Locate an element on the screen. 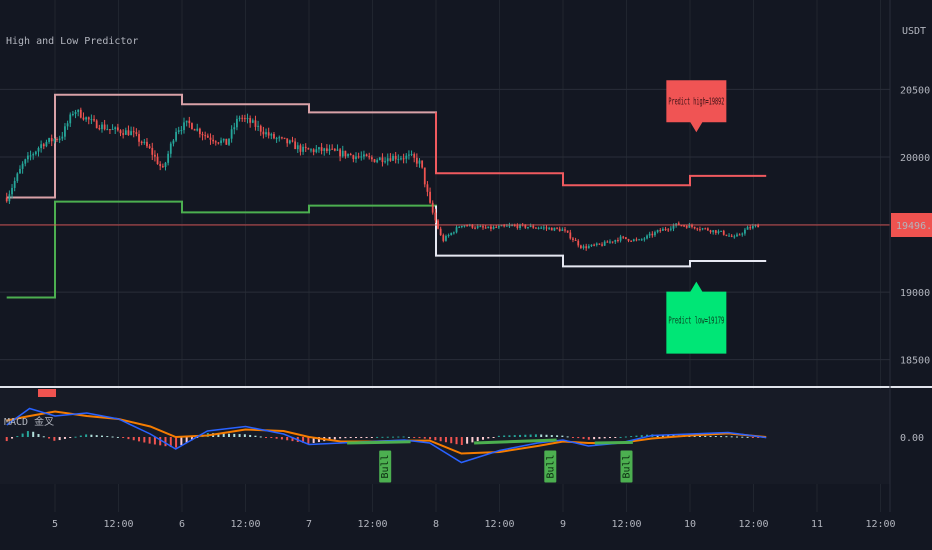 The width and height of the screenshot is (932, 550). bull-segment is located at coordinates (613, 442).